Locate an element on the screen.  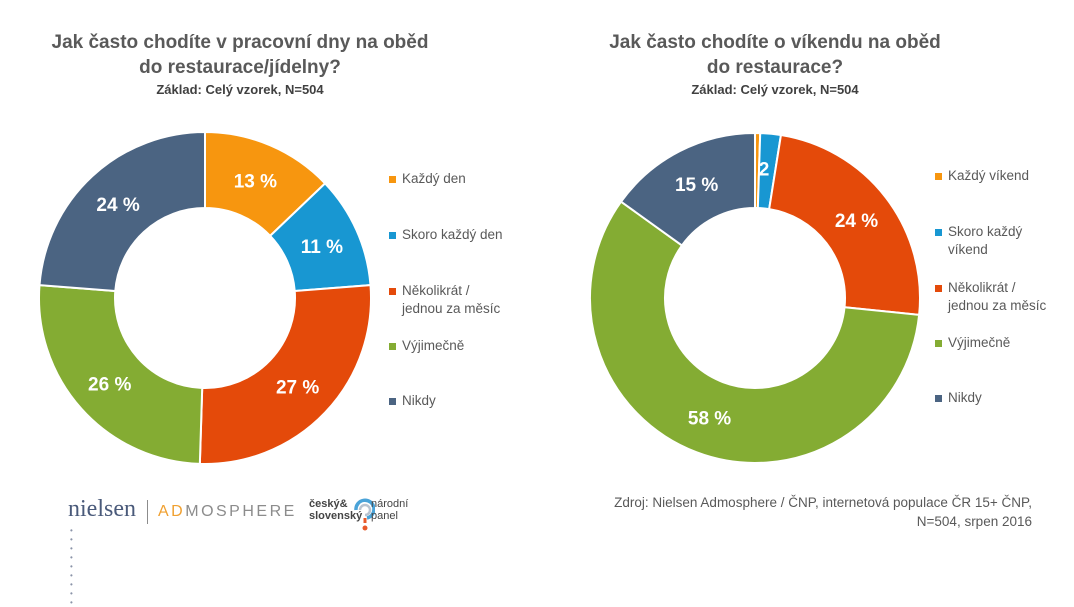
chart1-title-line1: Jak často chodíte v pracovní dny na oběd is located at coordinates (240, 42).